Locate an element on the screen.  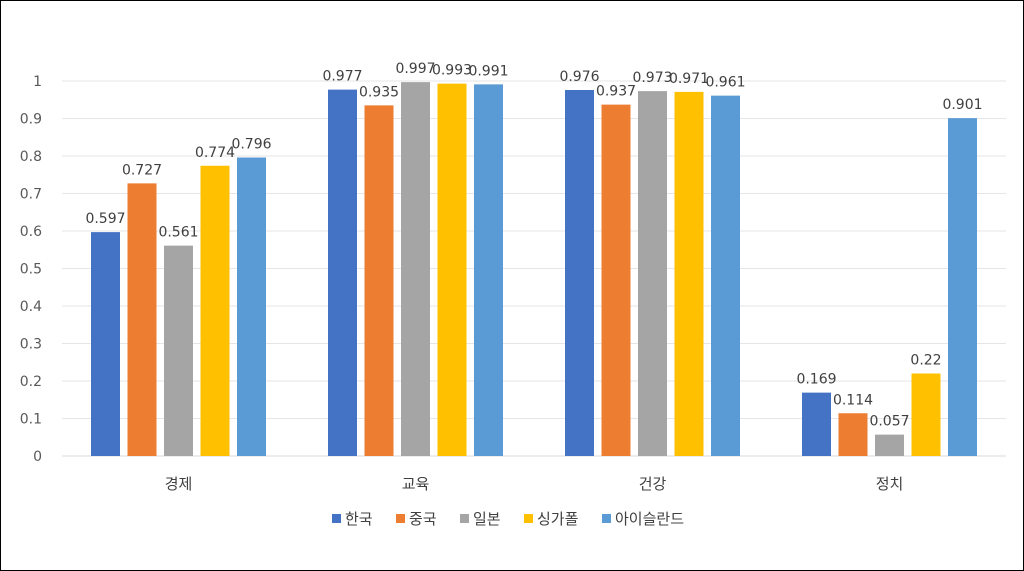
x-tick-label: 건강 is located at coordinates (653, 484).